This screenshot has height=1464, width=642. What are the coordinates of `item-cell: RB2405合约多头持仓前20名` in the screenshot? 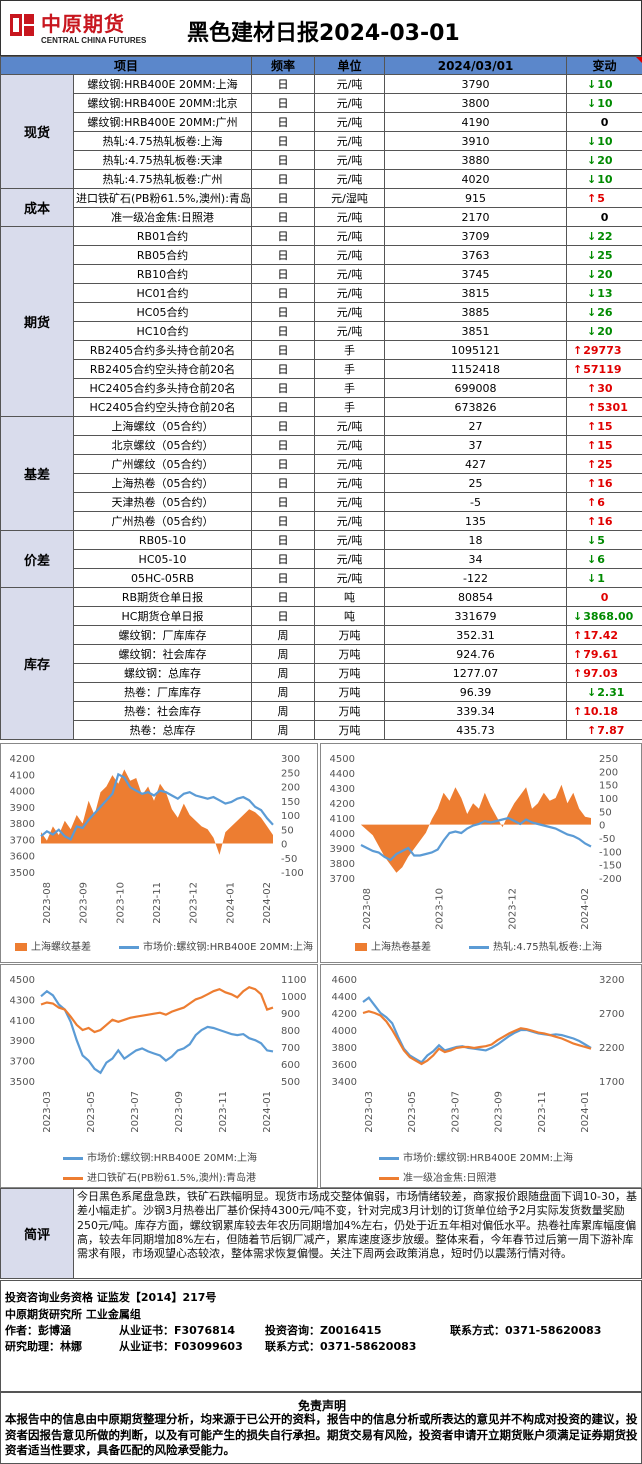 It's located at (162, 350).